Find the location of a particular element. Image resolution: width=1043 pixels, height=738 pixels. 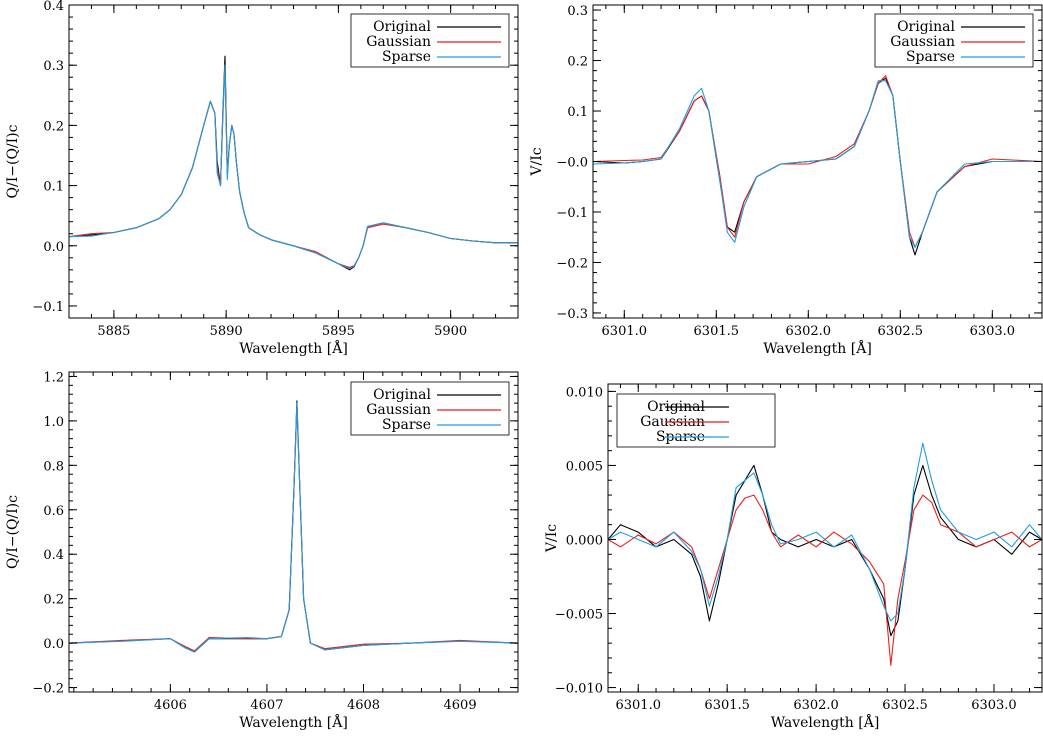

y-tick-label: −0.3 is located at coordinates (572, 314).